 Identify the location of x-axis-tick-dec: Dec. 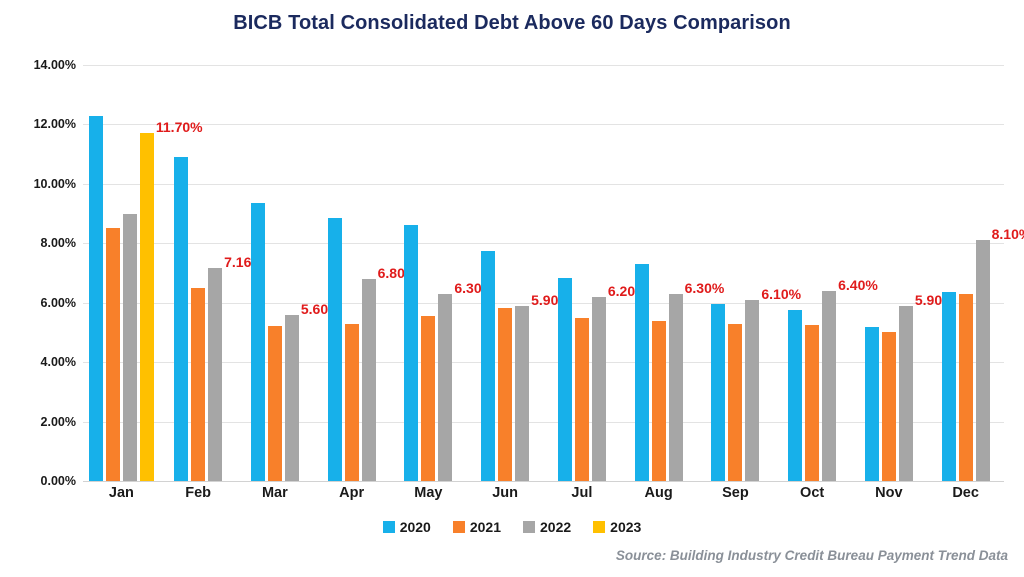
(965, 493).